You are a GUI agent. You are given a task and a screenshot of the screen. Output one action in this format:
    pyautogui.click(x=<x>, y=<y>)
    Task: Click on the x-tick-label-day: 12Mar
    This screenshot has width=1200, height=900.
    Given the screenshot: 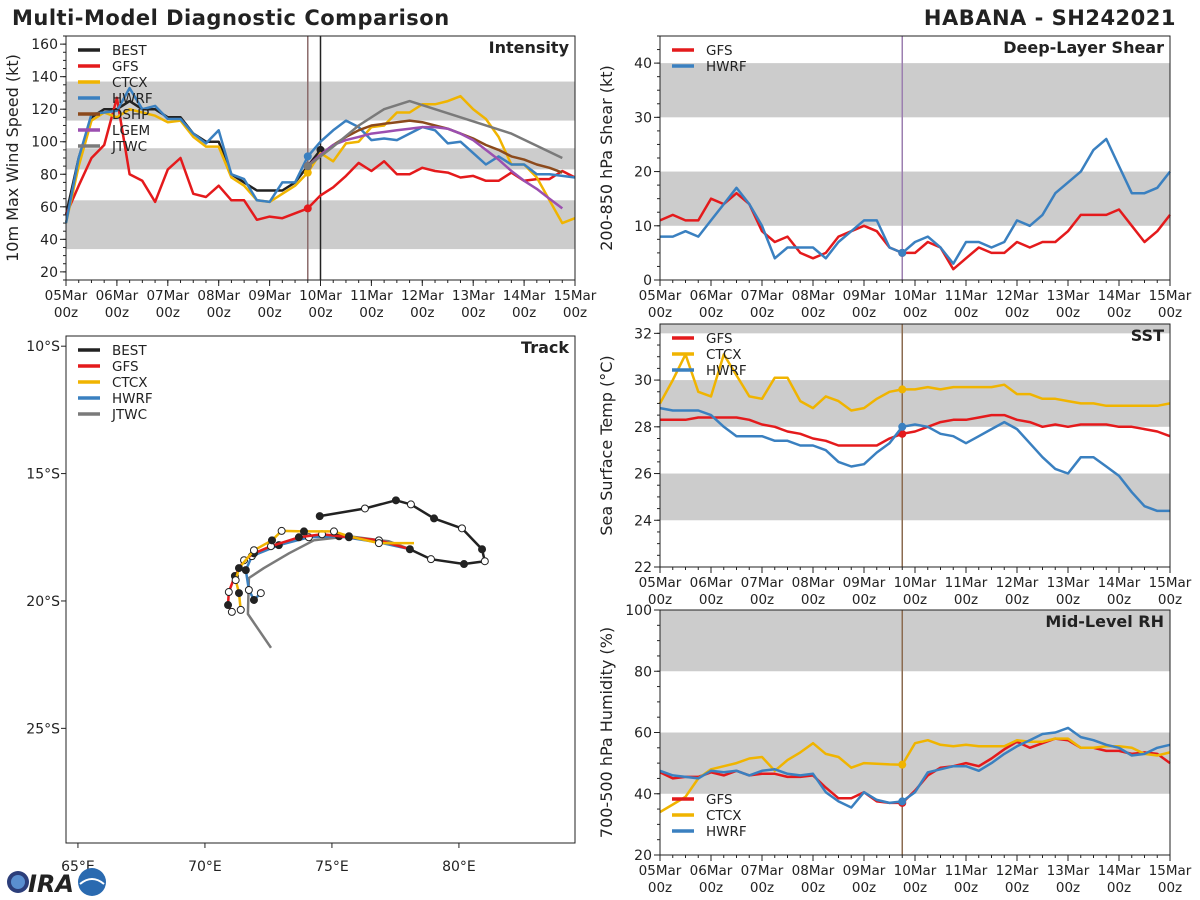 What is the action you would take?
    pyautogui.click(x=1017, y=583)
    